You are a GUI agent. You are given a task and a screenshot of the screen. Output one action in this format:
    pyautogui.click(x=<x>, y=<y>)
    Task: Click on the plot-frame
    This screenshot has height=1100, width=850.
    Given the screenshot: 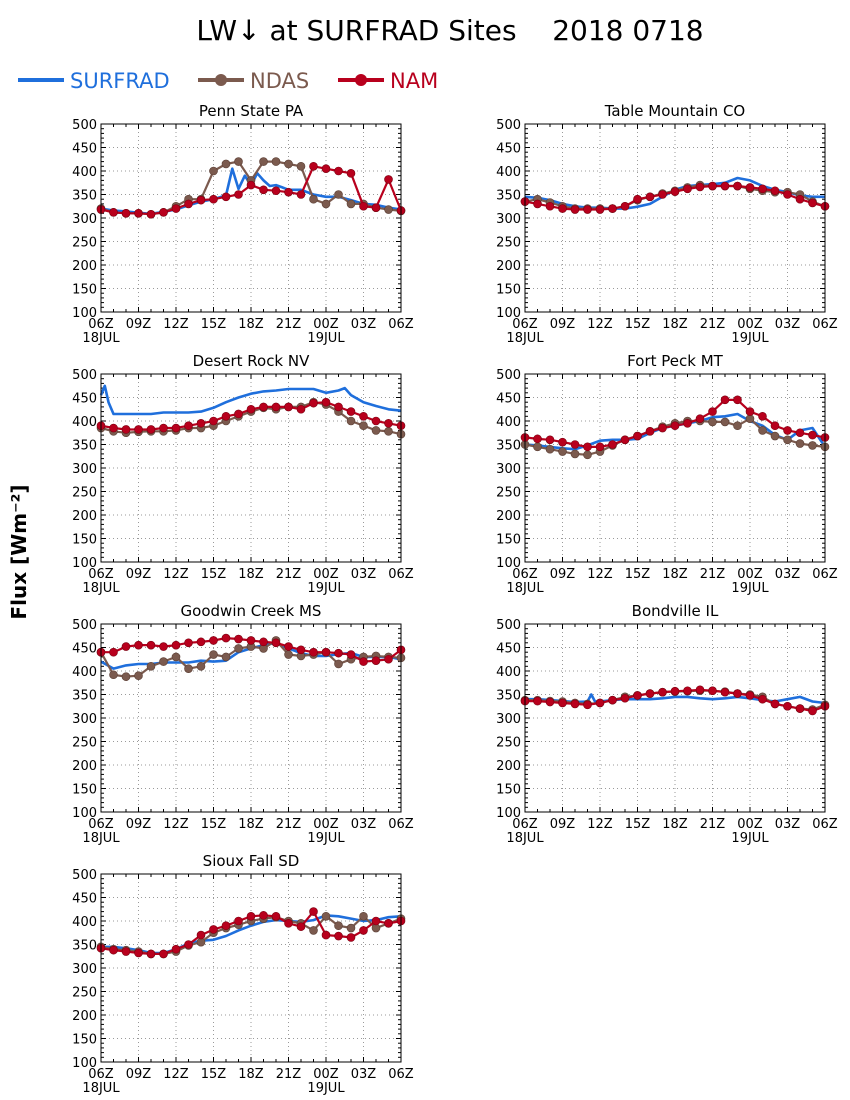 What is the action you would take?
    pyautogui.click(x=251, y=718)
    